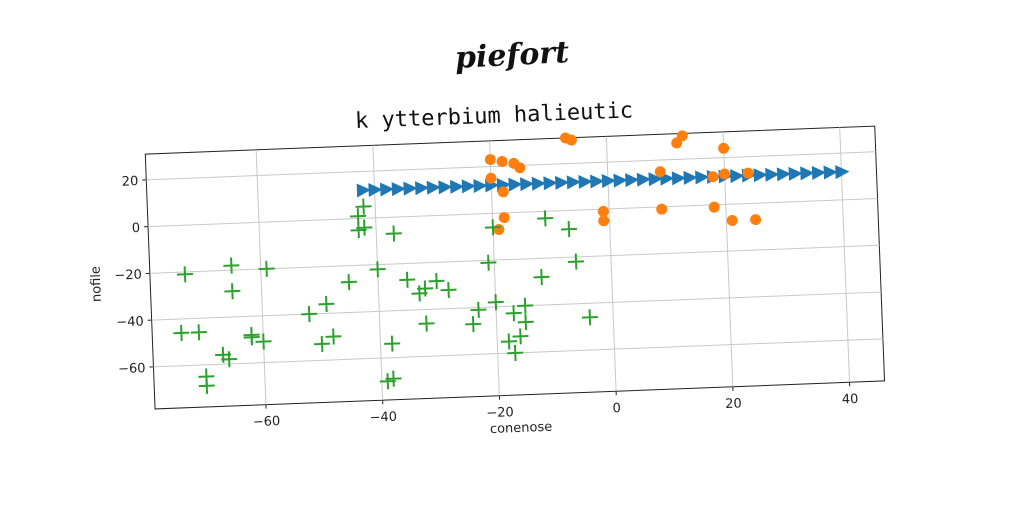  I want to click on chart-title: k ytterbium halieutic, so click(494, 116).